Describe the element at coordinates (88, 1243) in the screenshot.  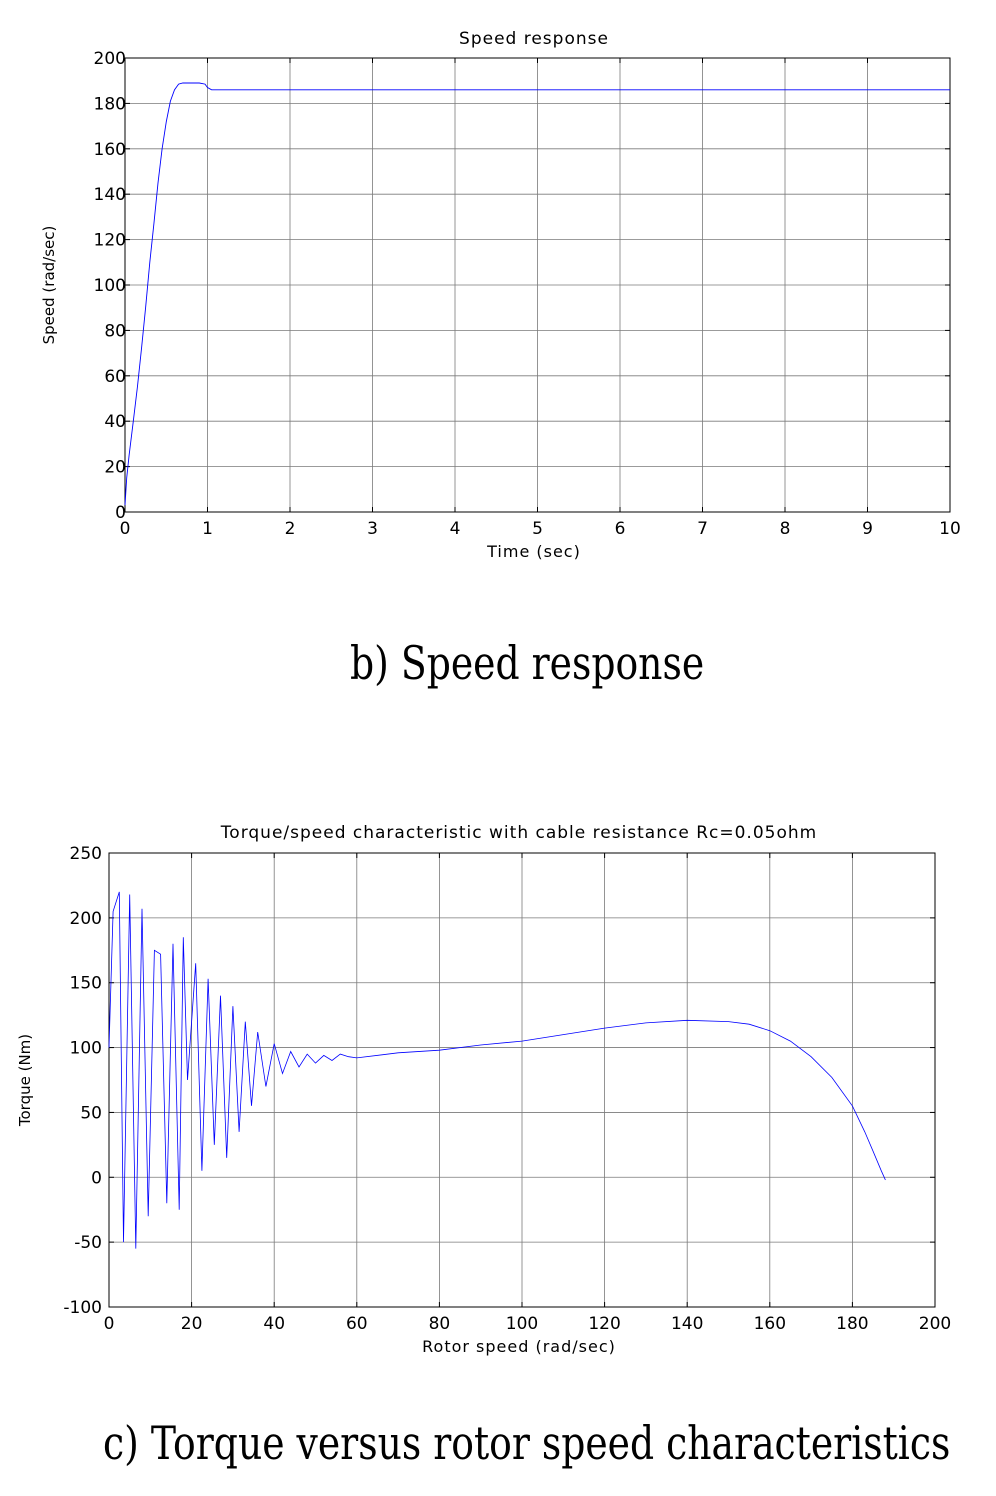
I see `y-tick-label: -50` at that location.